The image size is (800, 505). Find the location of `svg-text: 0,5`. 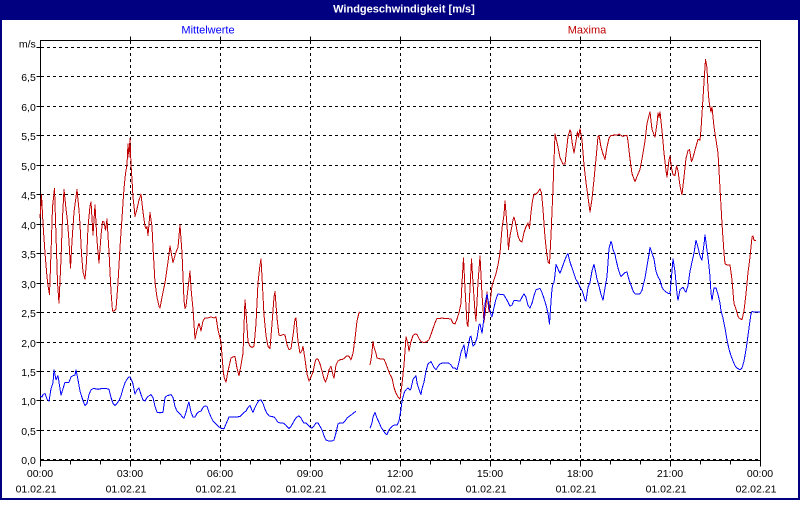

svg-text: 0,5 is located at coordinates (28, 432).